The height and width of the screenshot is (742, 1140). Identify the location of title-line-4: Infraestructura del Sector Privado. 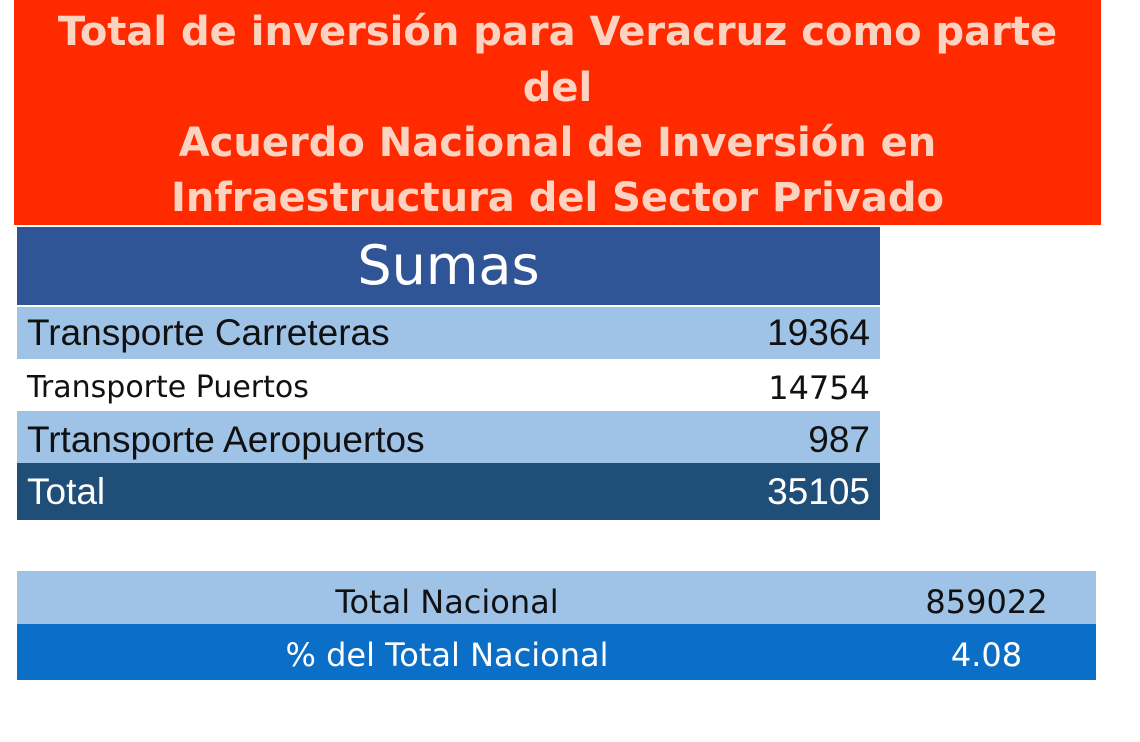
(557, 198).